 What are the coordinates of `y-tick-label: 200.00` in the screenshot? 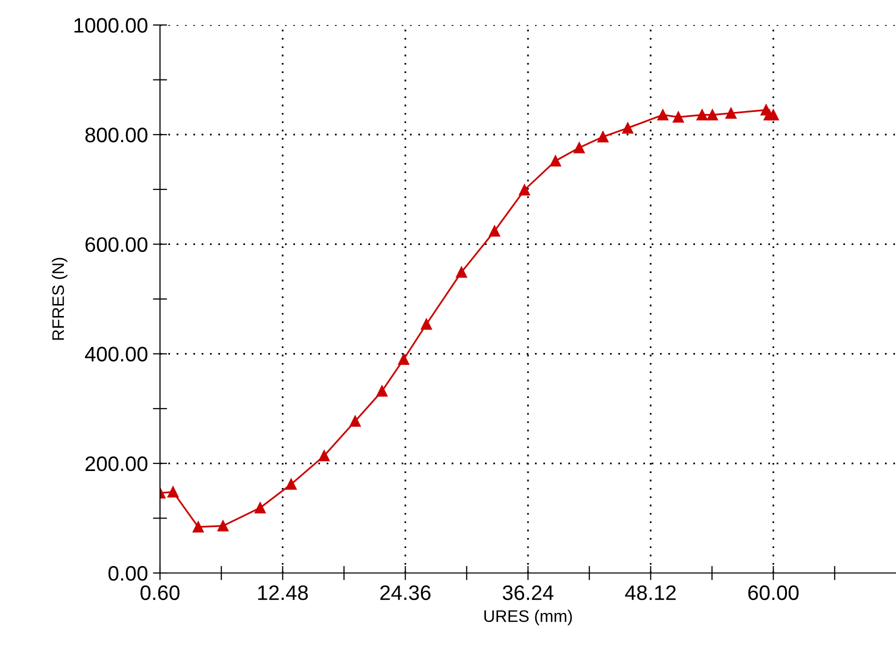 It's located at (117, 464).